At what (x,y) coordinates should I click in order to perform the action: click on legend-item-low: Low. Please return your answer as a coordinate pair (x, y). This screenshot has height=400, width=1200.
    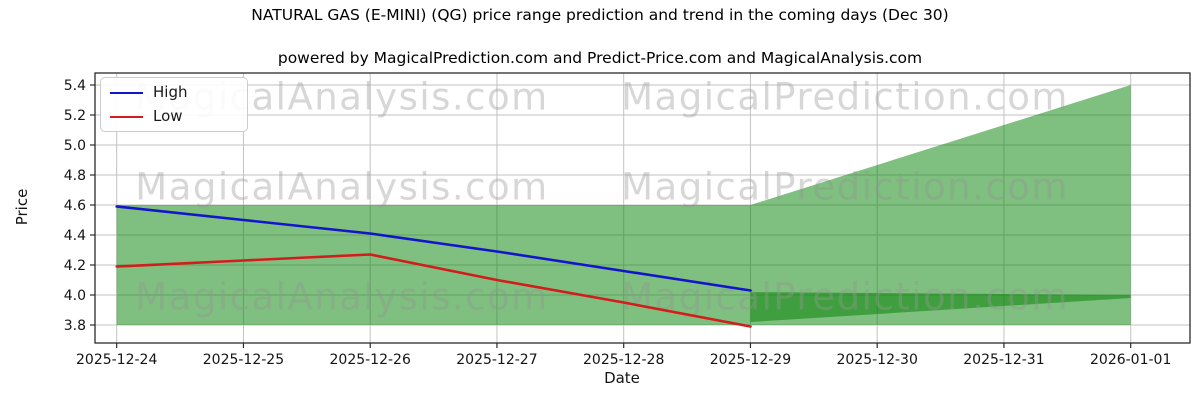
    Looking at the image, I should click on (173, 116).